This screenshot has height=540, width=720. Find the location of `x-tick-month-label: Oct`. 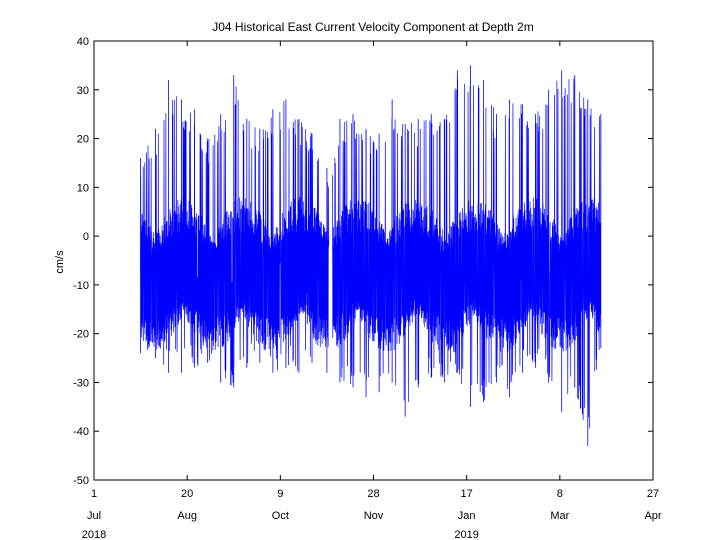

x-tick-month-label: Oct is located at coordinates (280, 516).